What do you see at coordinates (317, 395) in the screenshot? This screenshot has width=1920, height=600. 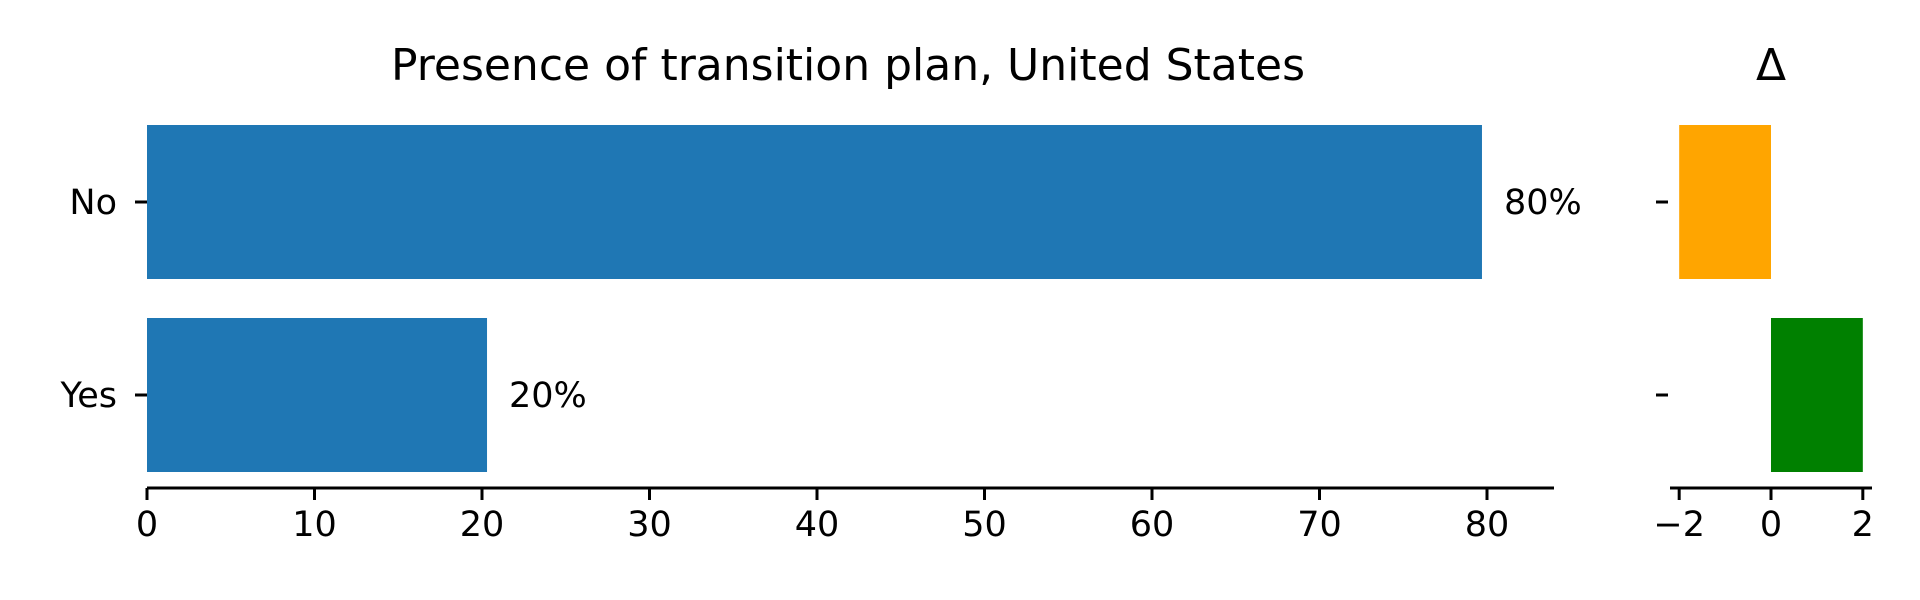 I see `bar-yes` at bounding box center [317, 395].